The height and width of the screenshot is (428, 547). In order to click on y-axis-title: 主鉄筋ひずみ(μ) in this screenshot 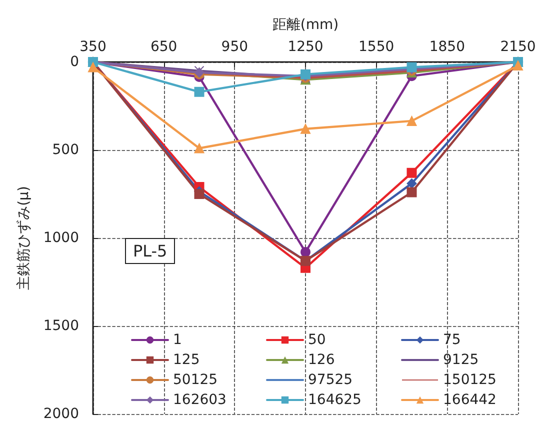, I will do `click(24, 238)`.